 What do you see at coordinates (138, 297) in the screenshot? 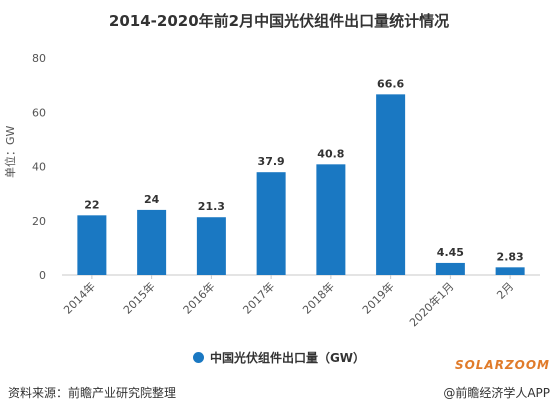
I see `x-tick-label: 2015年` at bounding box center [138, 297].